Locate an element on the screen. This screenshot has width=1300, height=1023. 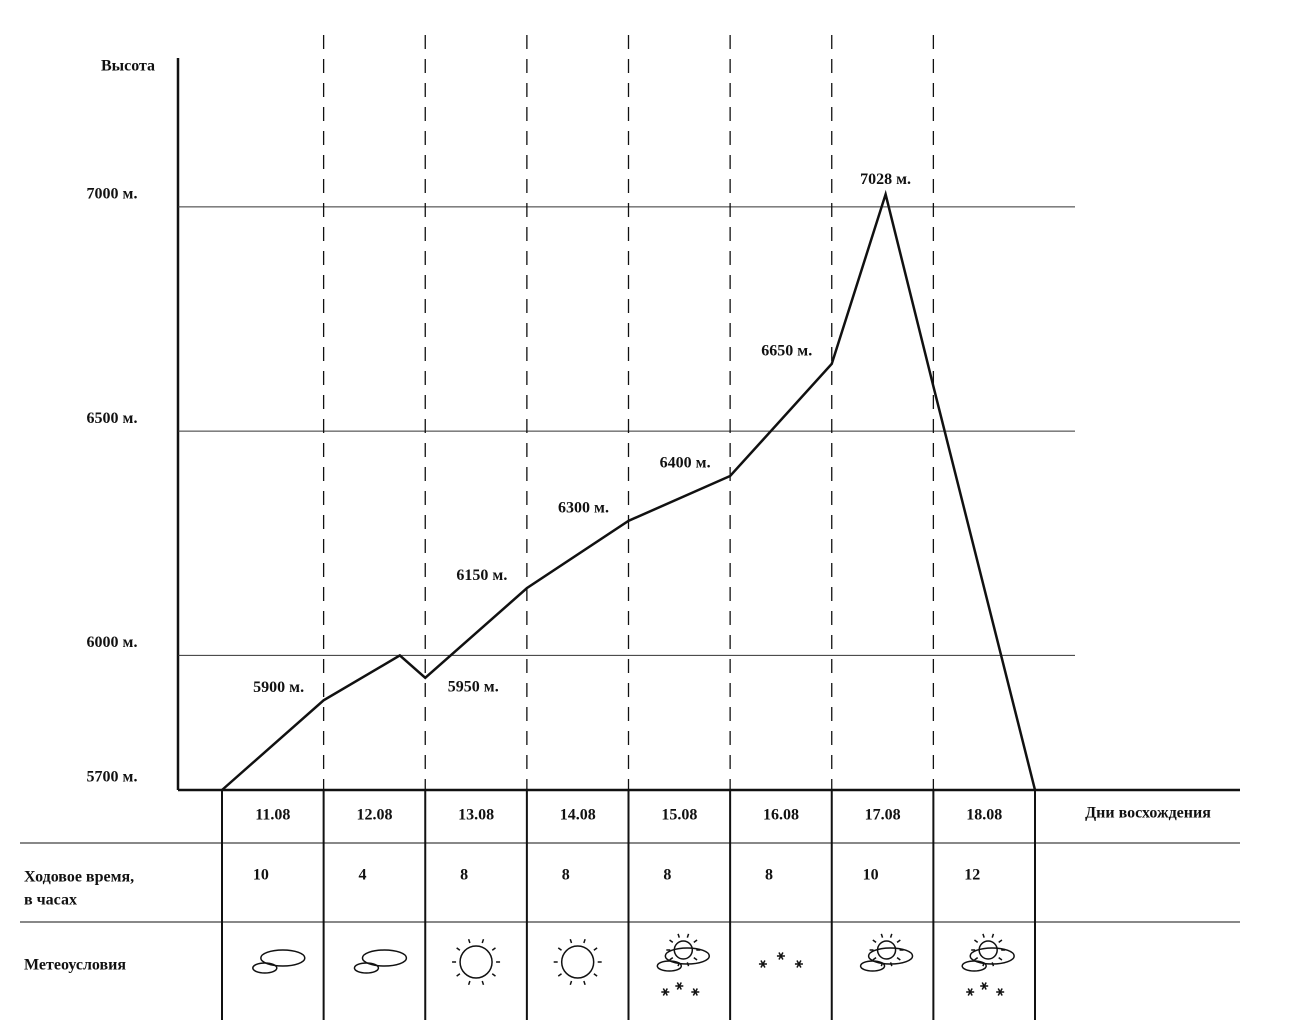
y-tick-label: 6500 м. is located at coordinates (112, 418).